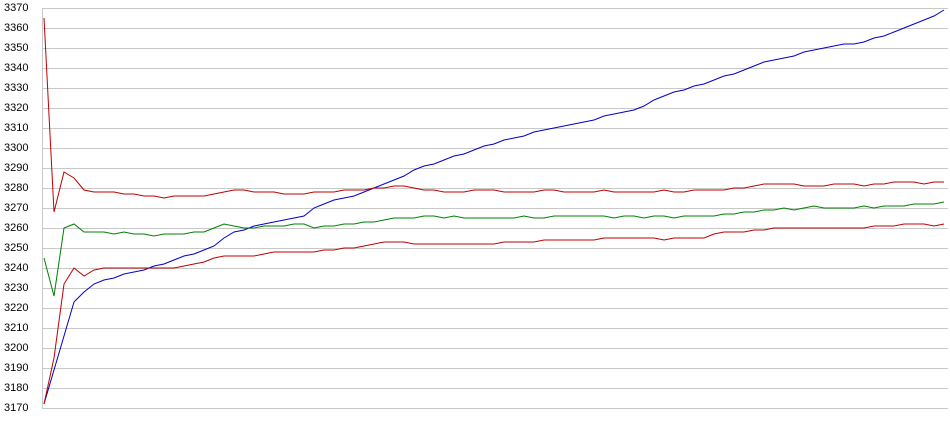 The height and width of the screenshot is (435, 950). I want to click on y-tick-label: 3230, so click(16, 288).